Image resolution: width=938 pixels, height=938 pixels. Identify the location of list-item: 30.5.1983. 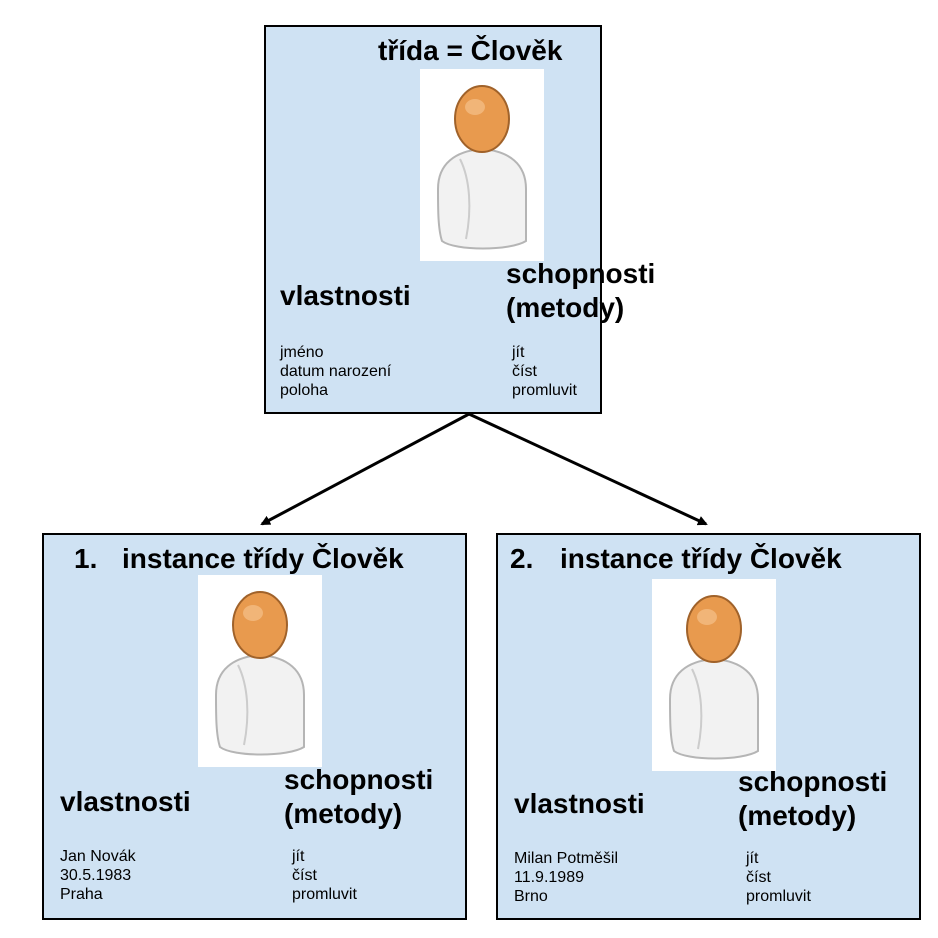
(96, 875).